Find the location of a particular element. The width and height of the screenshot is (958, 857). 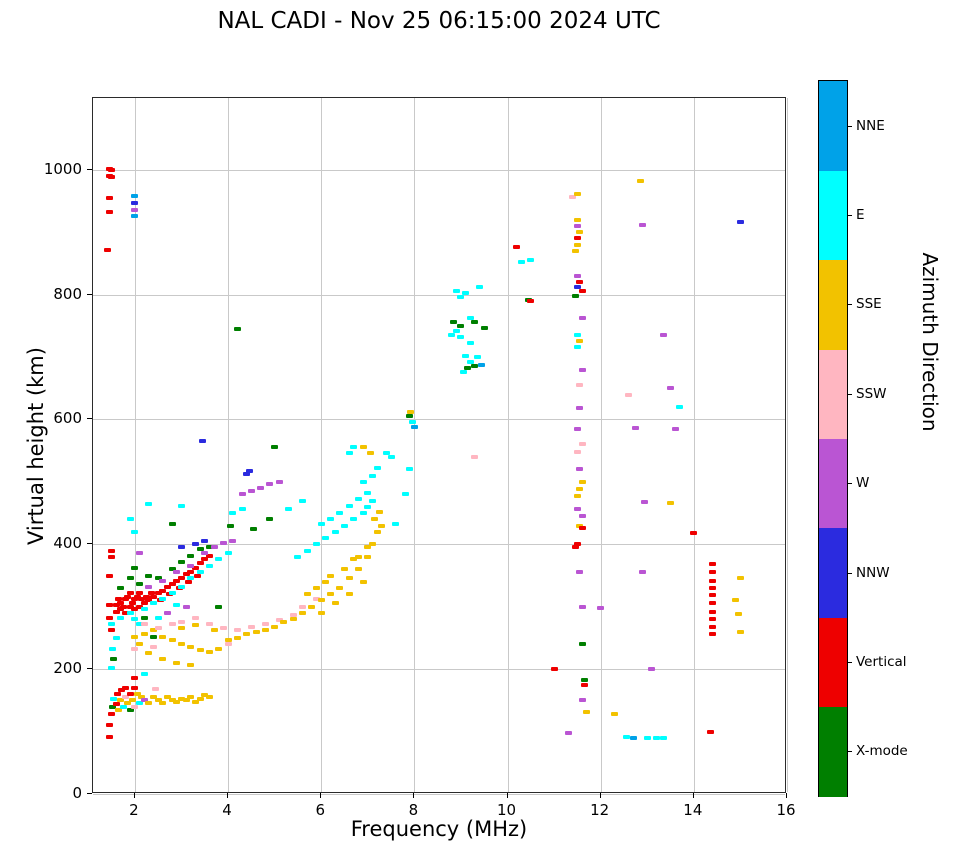

gridline-horizontal is located at coordinates (439, 670).